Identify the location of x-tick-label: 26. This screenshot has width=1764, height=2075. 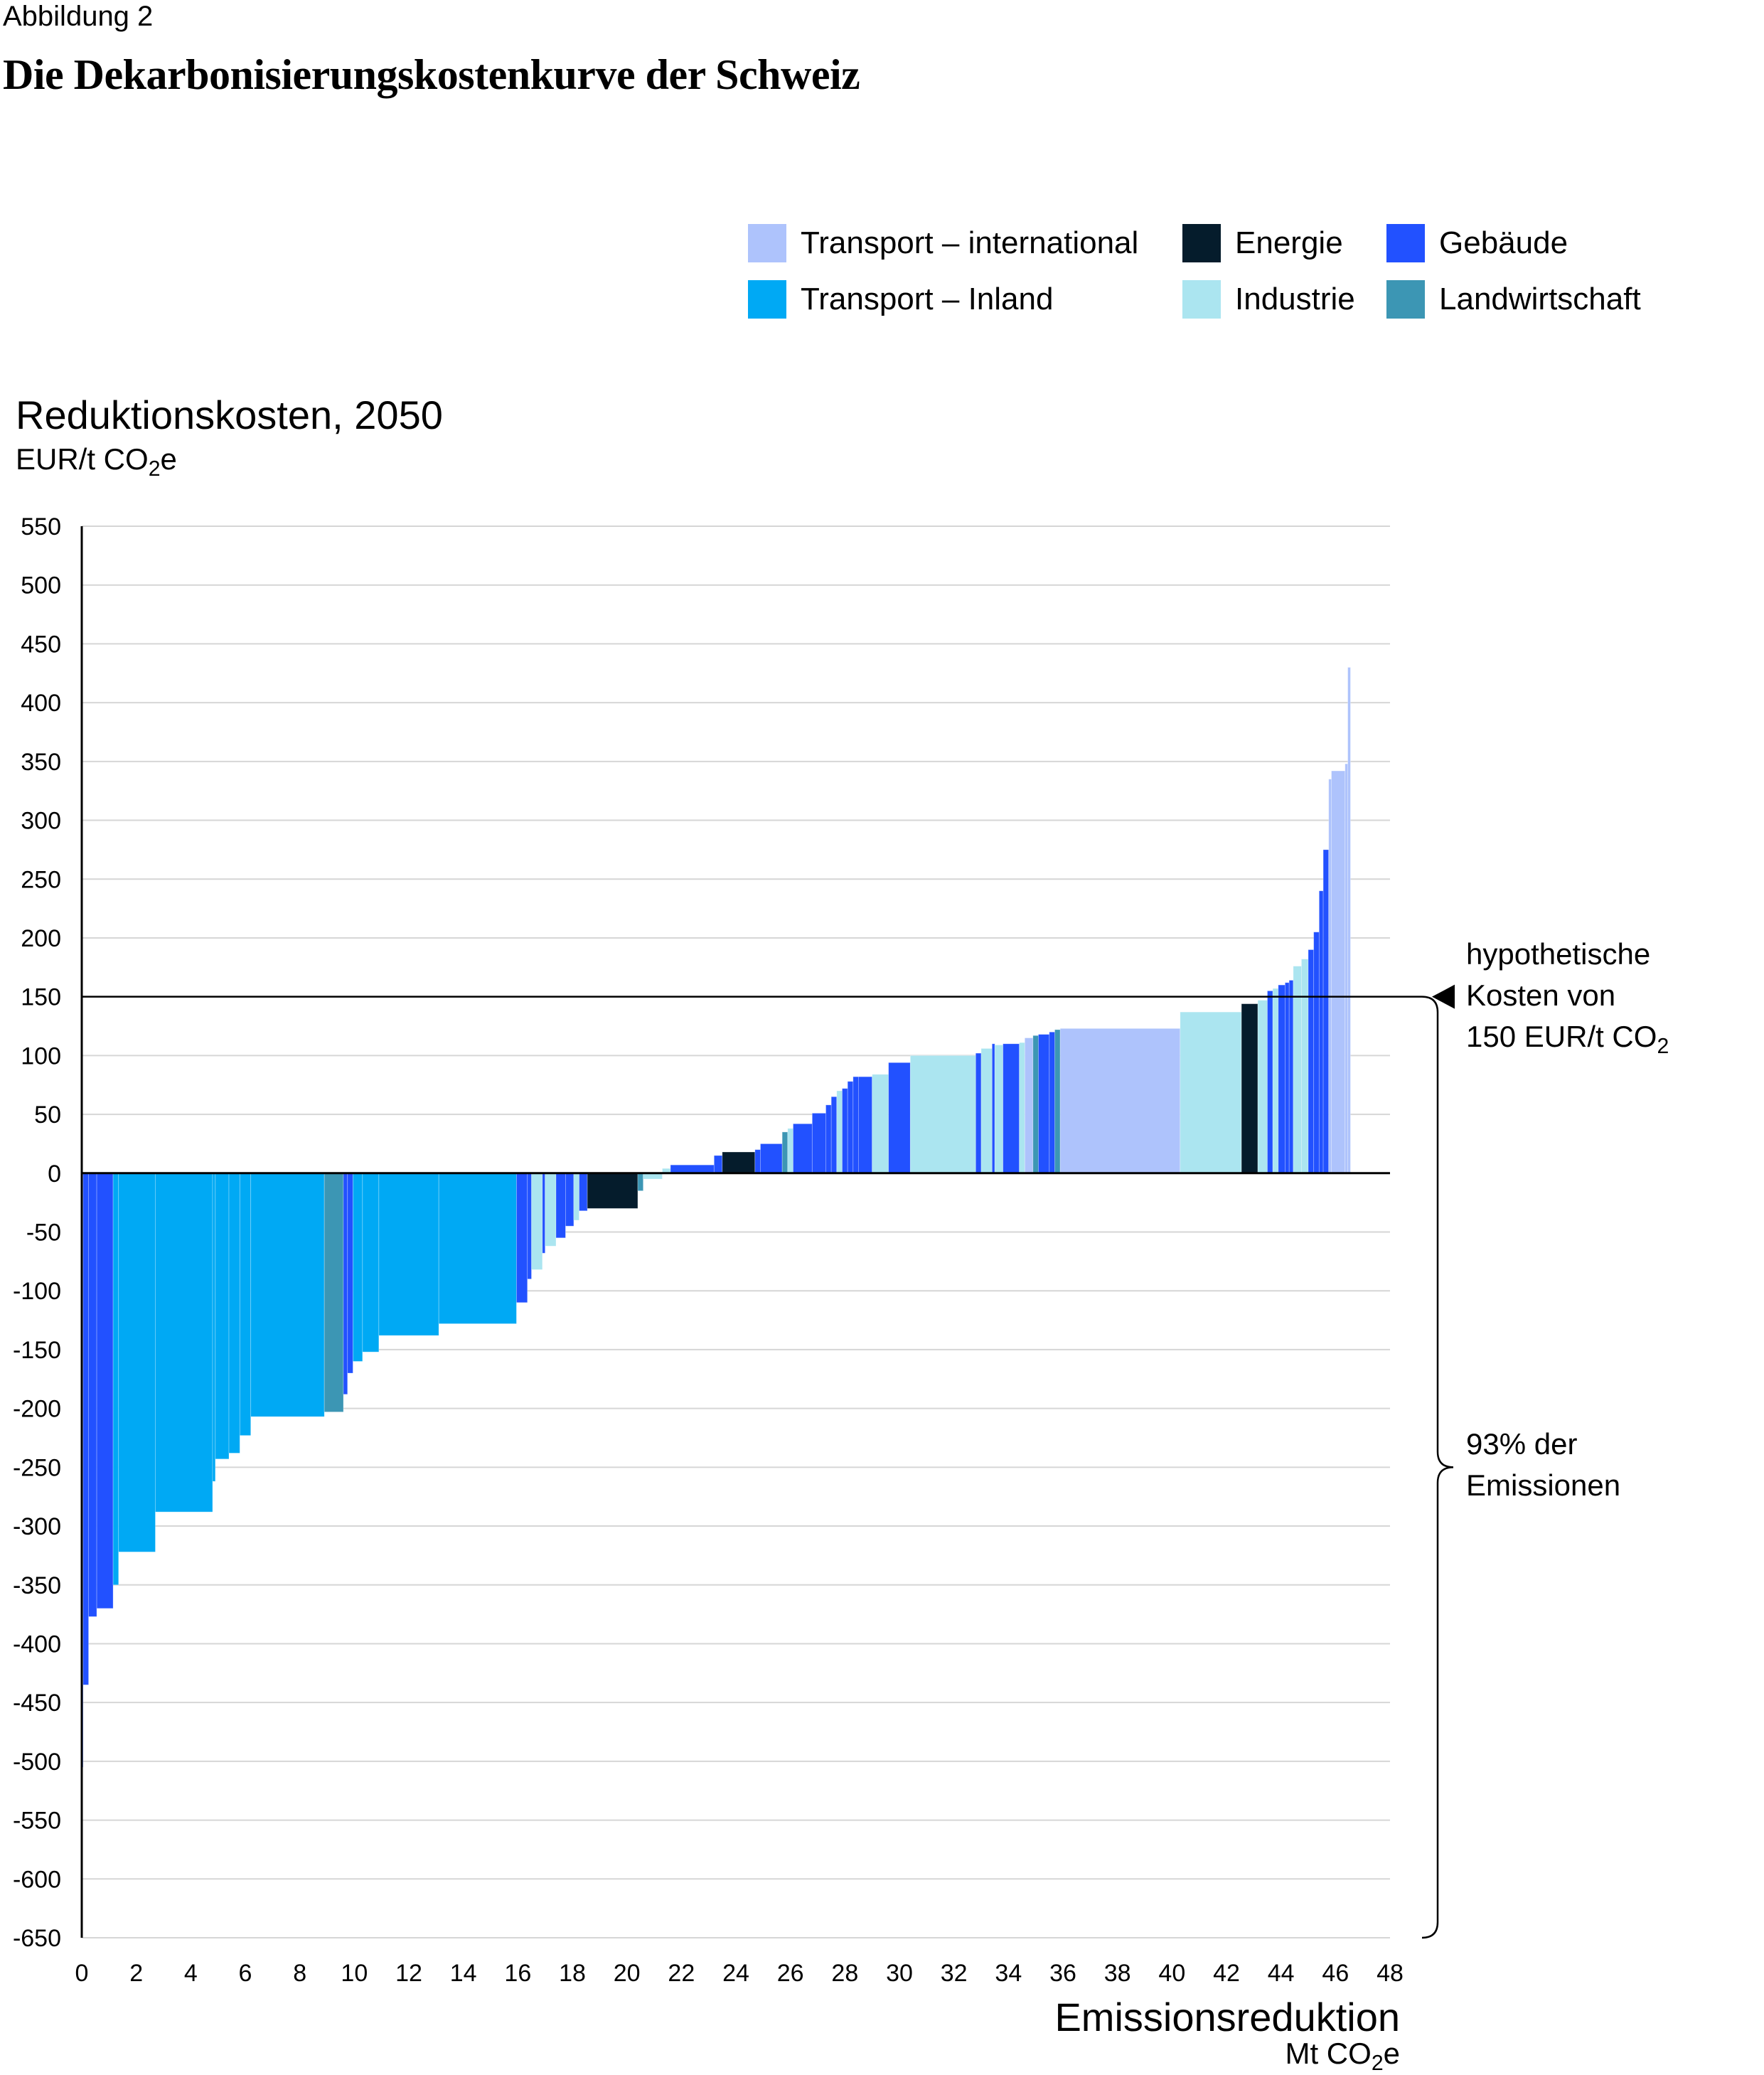
(790, 1973).